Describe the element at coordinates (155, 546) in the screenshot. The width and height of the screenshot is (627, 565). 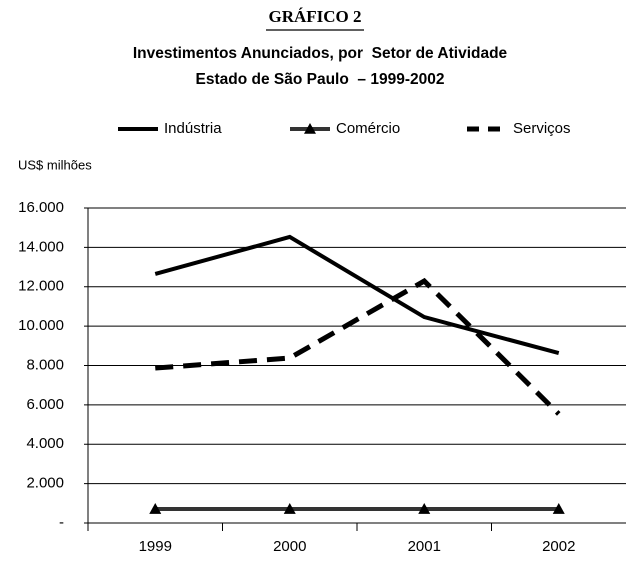
I see `x-tick-label: 1999` at that location.